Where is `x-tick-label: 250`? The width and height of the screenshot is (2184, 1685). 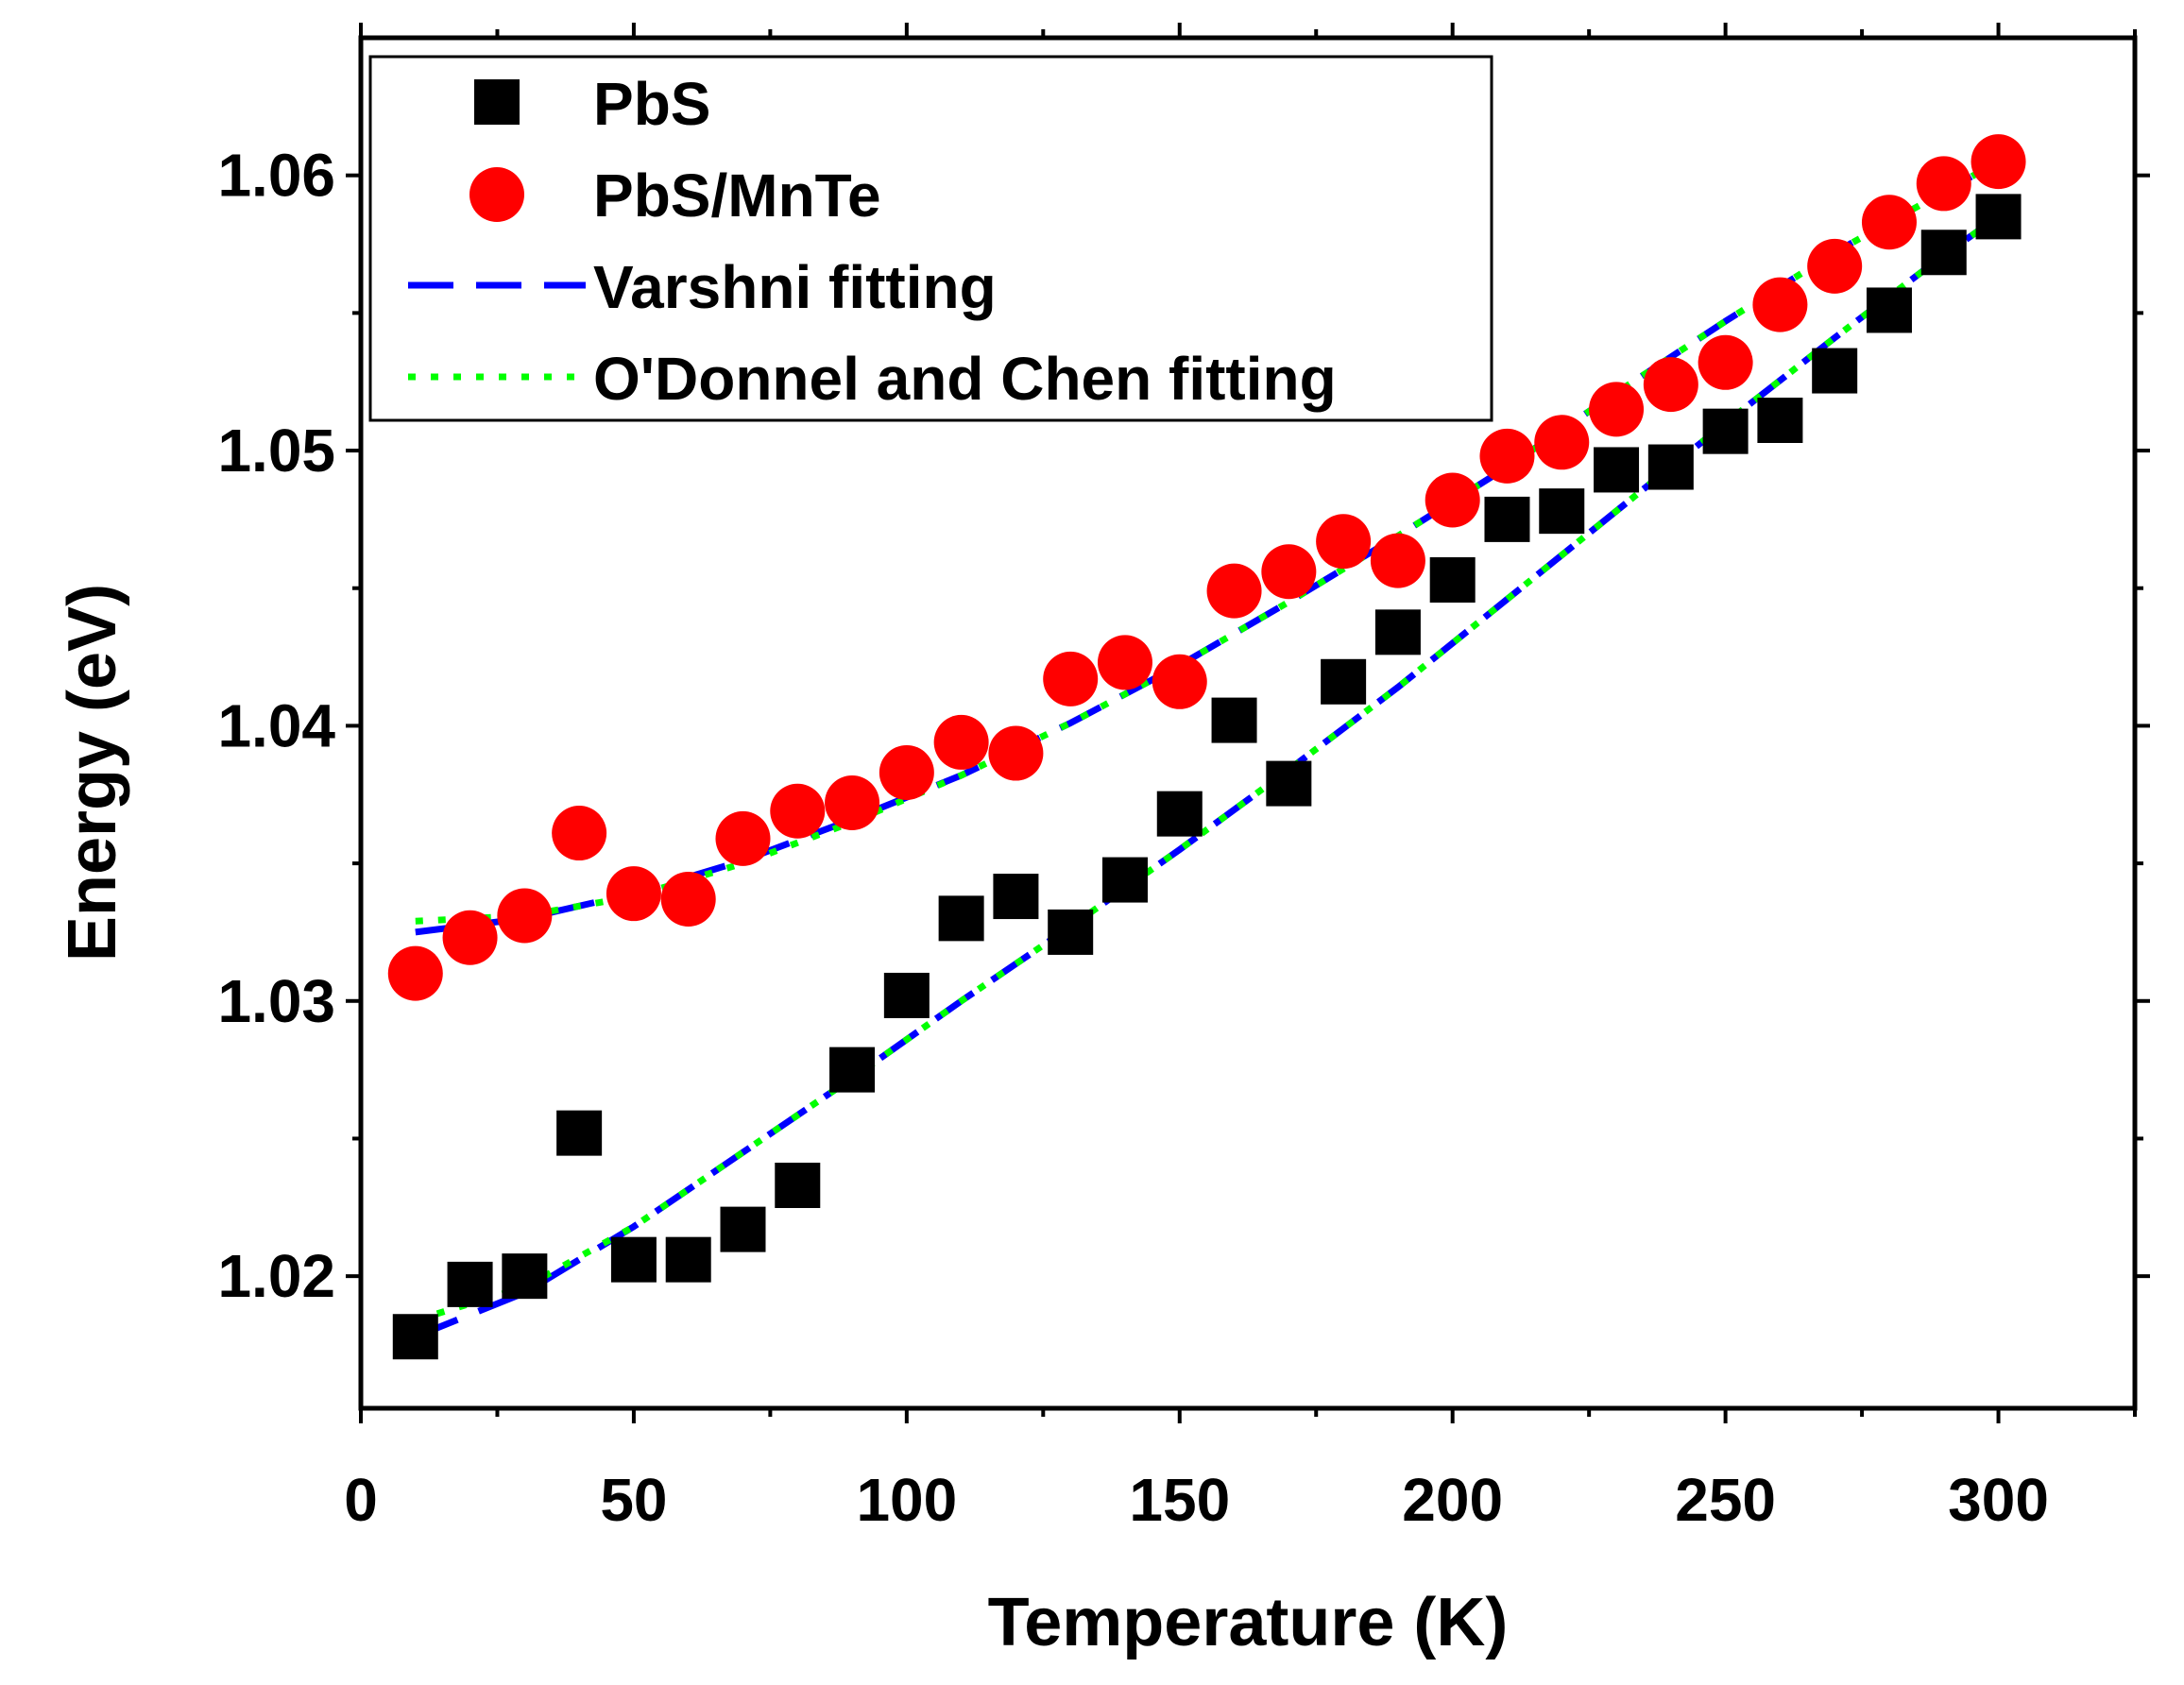 x-tick-label: 250 is located at coordinates (1725, 1500).